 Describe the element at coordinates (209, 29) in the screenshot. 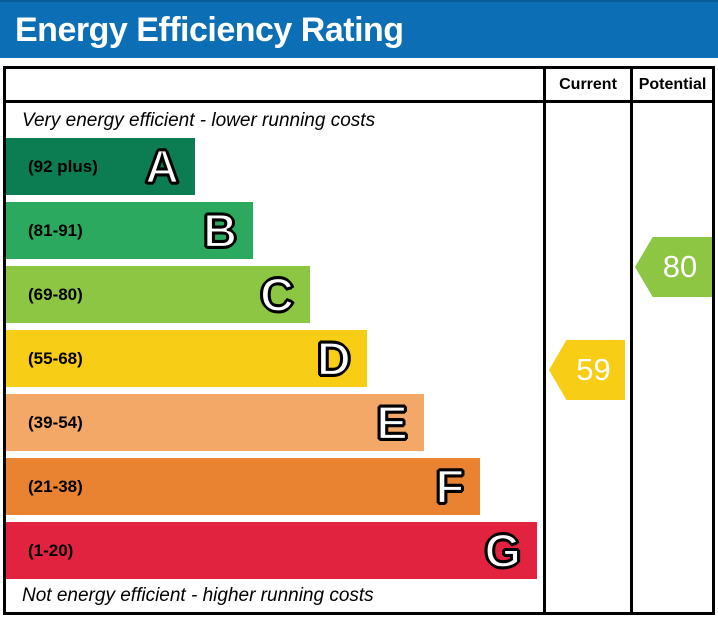

I see `page-title: Energy Efficiency Rating` at that location.